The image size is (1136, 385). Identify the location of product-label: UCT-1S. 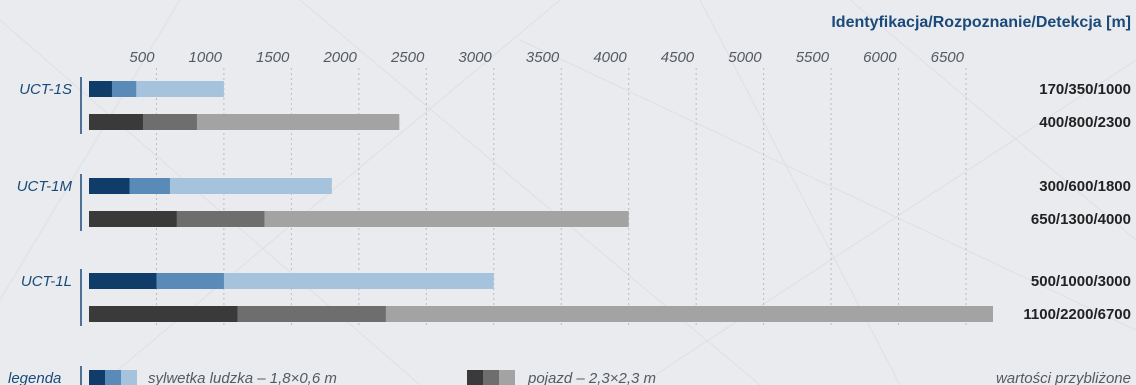
(45, 89).